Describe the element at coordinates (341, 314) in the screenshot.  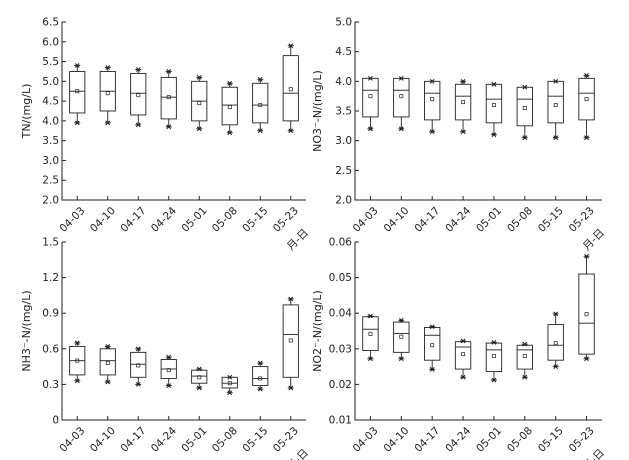
I see `y-tick-label: 0.04` at that location.